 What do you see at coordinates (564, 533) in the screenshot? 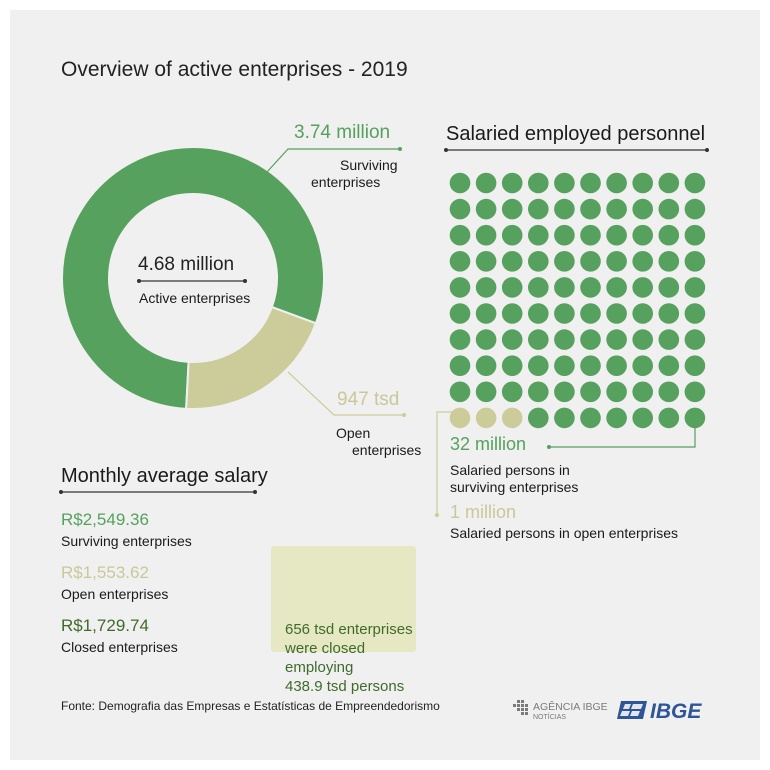
I see `personnel-open-label: Salaried persons in open enterprises` at bounding box center [564, 533].